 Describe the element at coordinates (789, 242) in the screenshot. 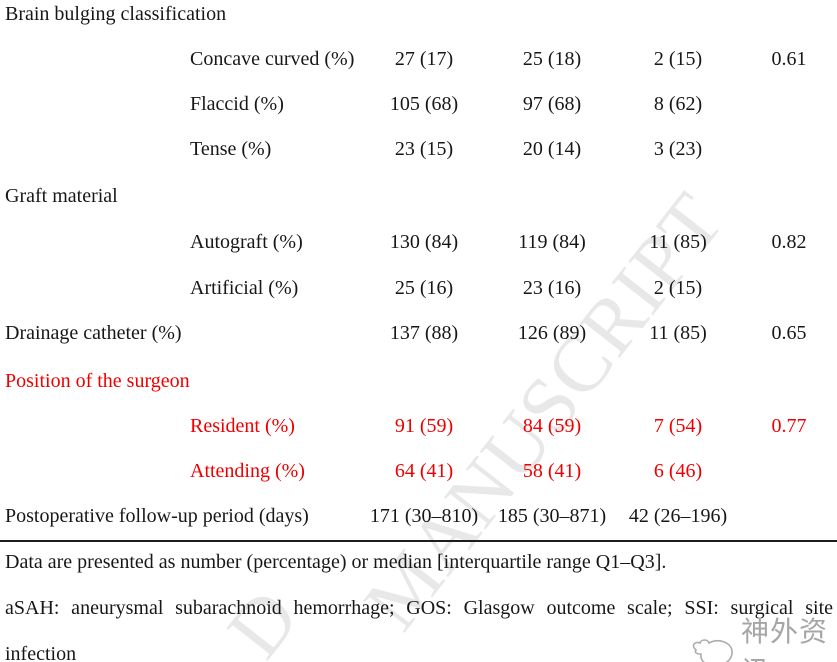

I see `cell-pvalue: 0.82` at that location.